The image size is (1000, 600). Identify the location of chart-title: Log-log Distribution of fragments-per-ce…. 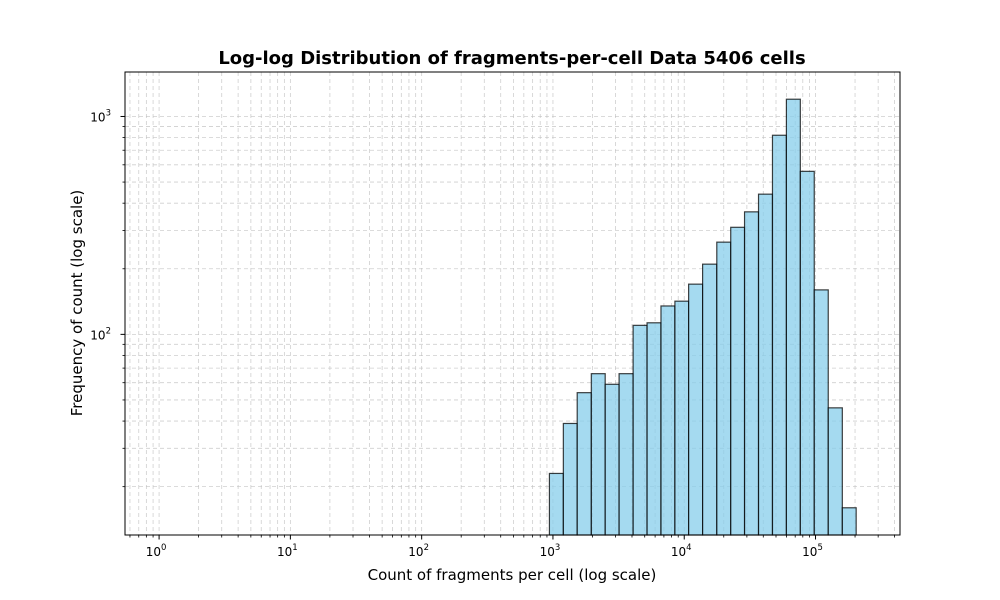
(511, 58).